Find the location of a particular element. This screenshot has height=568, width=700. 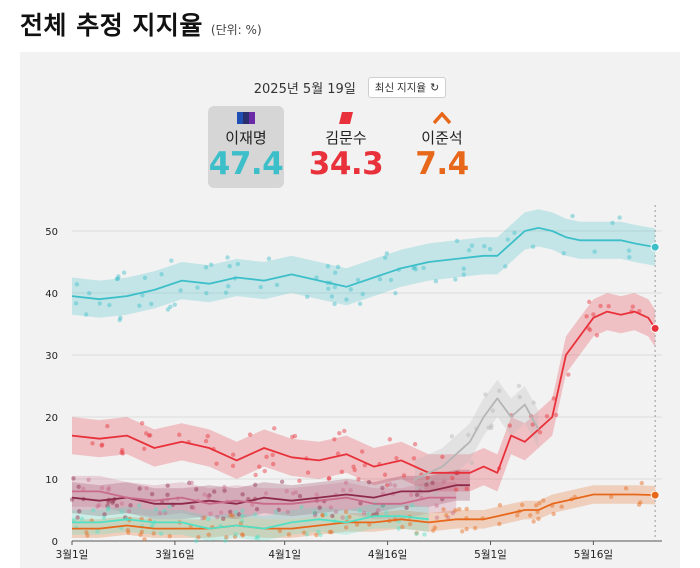

y-tick-label: 30 is located at coordinates (51, 356).